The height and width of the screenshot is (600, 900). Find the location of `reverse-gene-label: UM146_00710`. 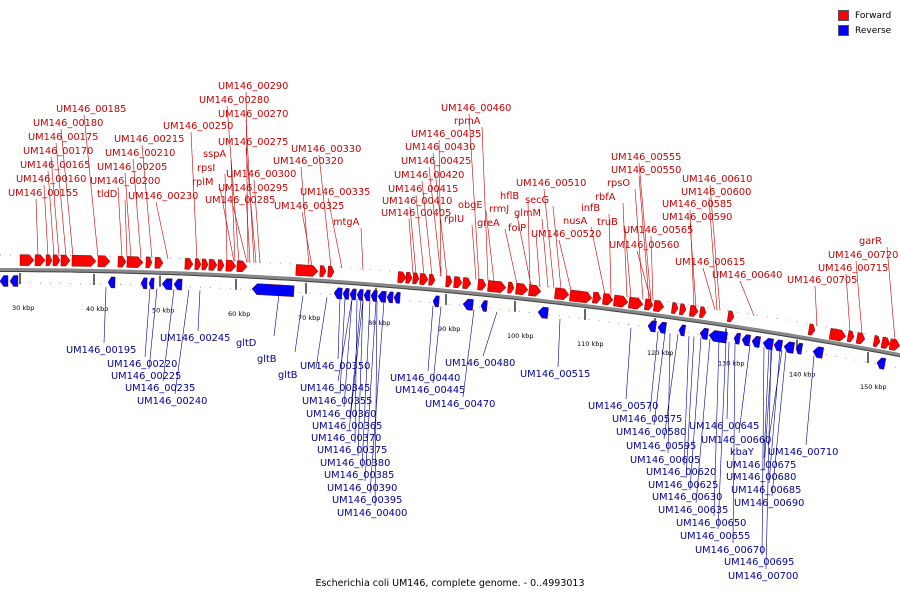

reverse-gene-label: UM146_00710 is located at coordinates (803, 452).